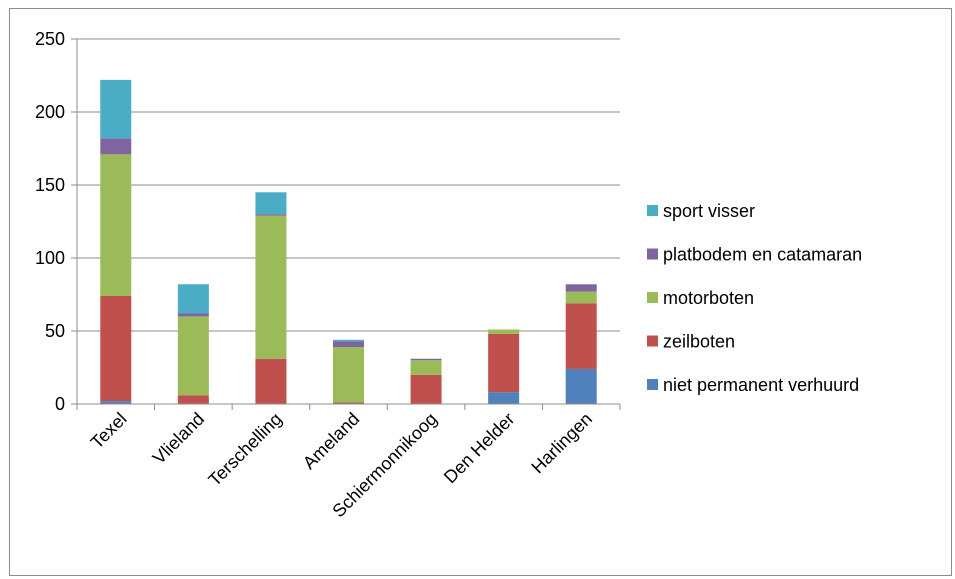 The width and height of the screenshot is (955, 579). Describe the element at coordinates (709, 211) in the screenshot. I see `legend-label: sport visser` at that location.